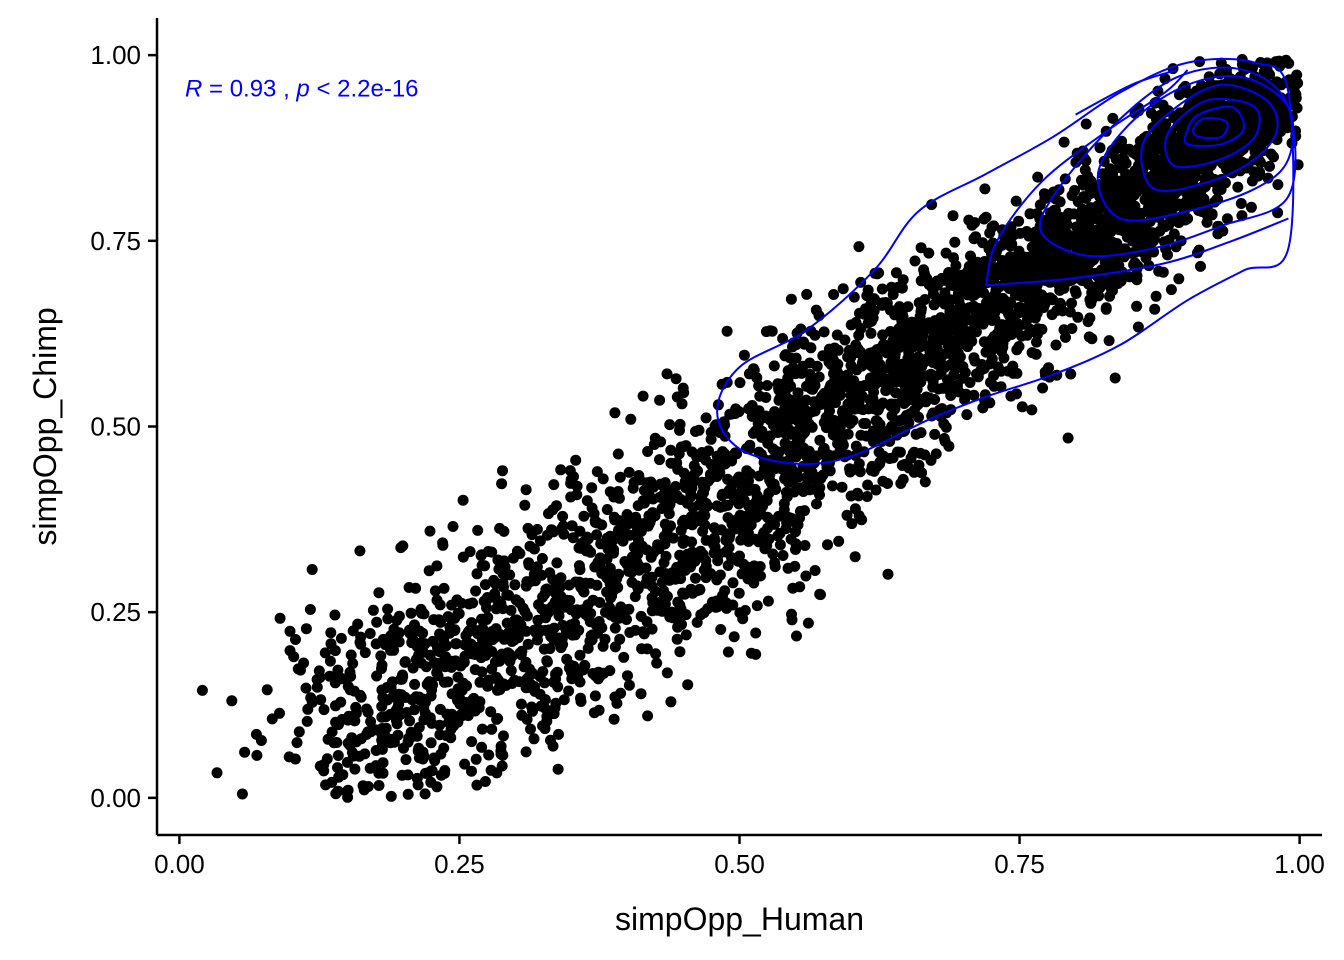 This screenshot has height=960, width=1344. Describe the element at coordinates (123, 426) in the screenshot. I see `y-ticks: 0.00 0.25 0.50 0.75 1.00` at that location.